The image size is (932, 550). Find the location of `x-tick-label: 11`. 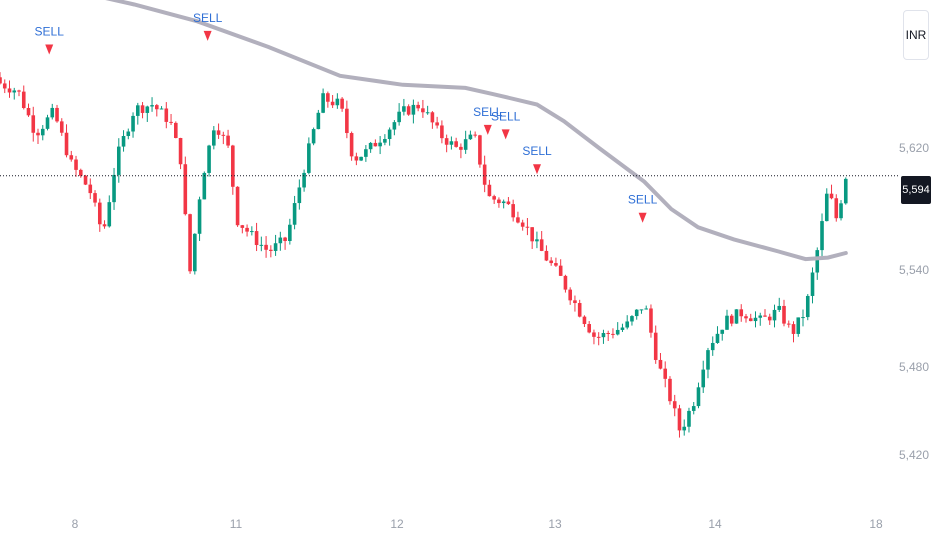

x-tick-label: 11 is located at coordinates (236, 524).